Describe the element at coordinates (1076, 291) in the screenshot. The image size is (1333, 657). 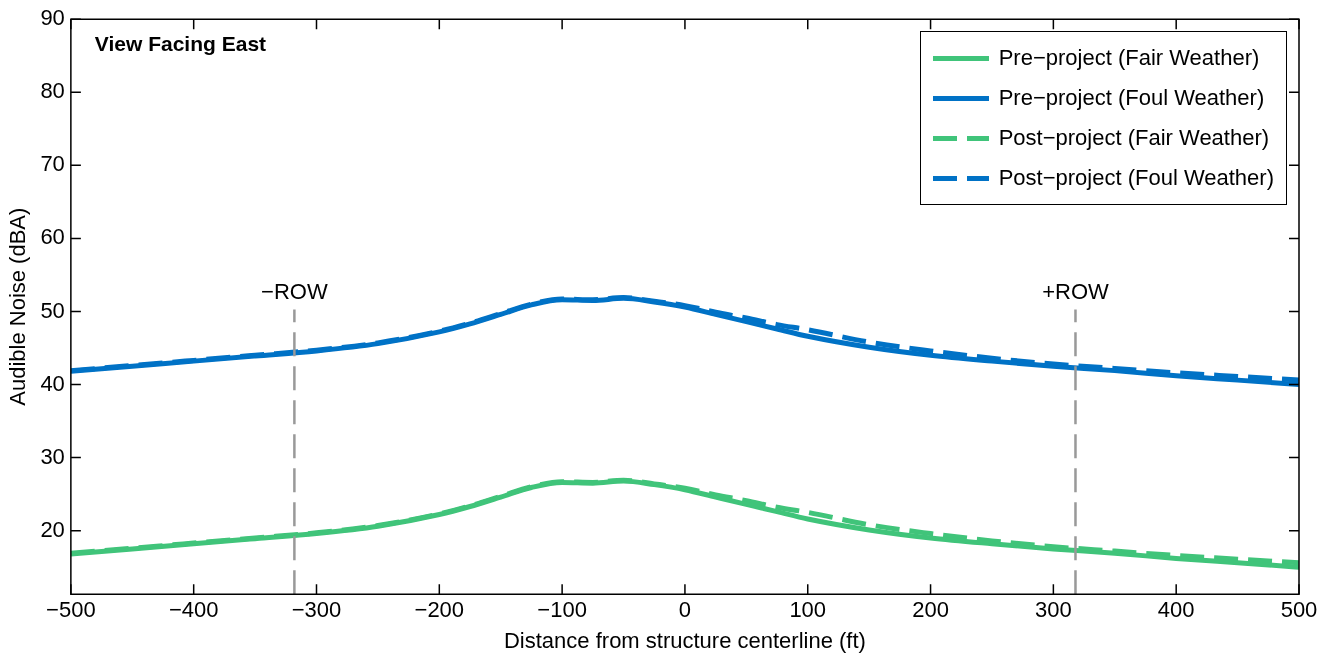
I see `ref-line-label: +ROW` at that location.